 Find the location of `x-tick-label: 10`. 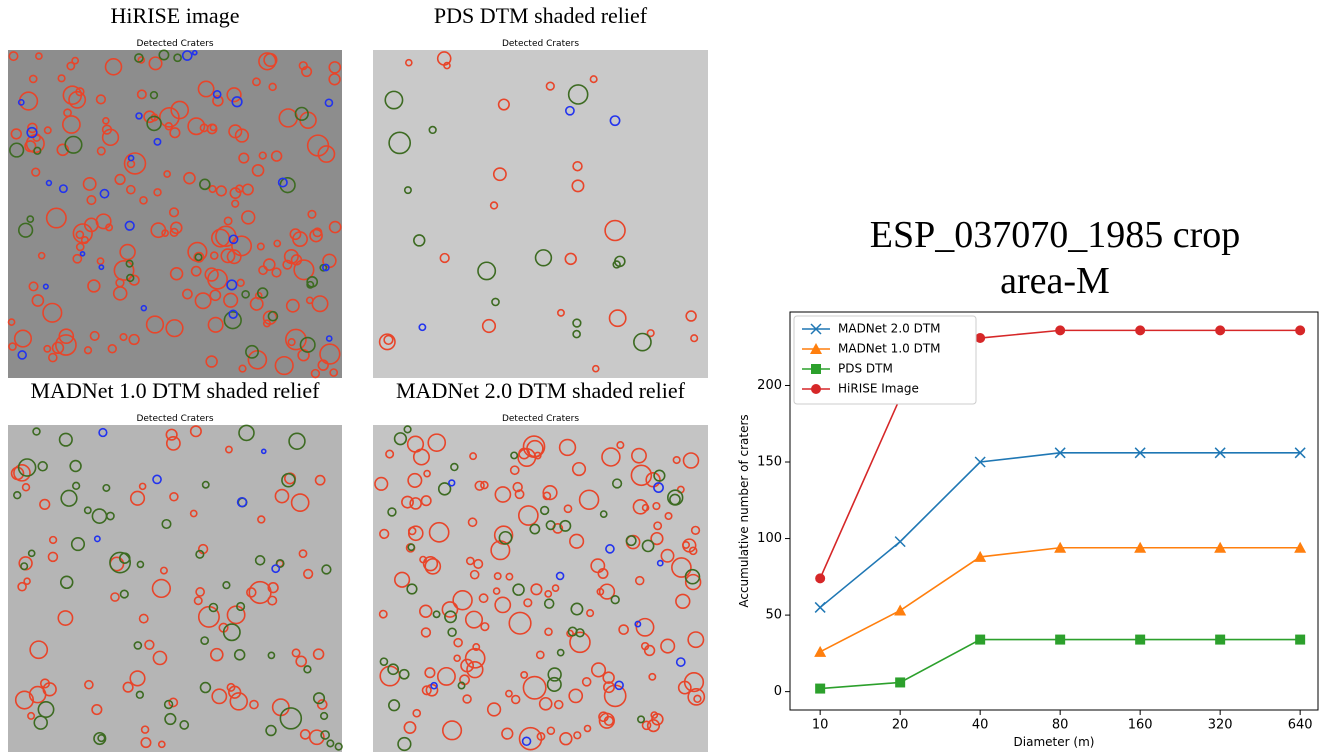

x-tick-label: 10 is located at coordinates (820, 725).